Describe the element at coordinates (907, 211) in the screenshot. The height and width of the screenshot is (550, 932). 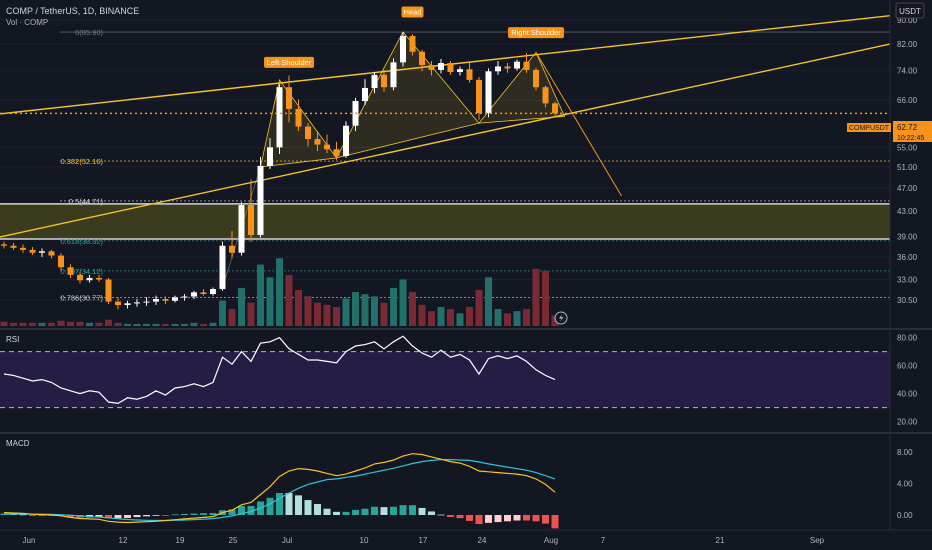
I see `price-tick-label: 43.00` at that location.